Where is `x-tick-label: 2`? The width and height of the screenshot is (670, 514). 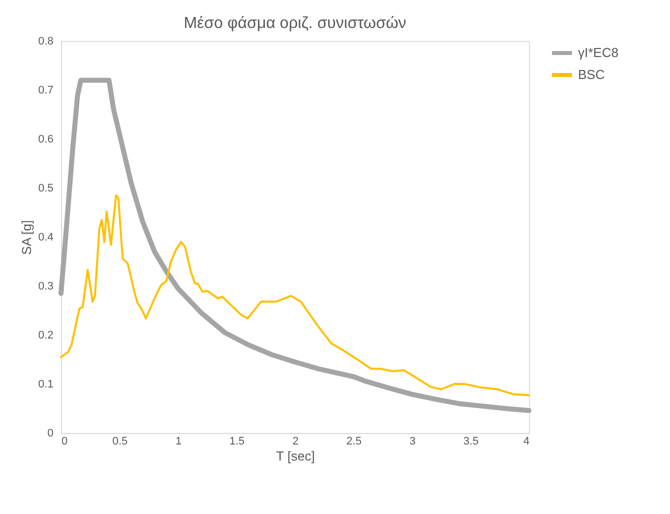
x-tick-label: 2 is located at coordinates (295, 442).